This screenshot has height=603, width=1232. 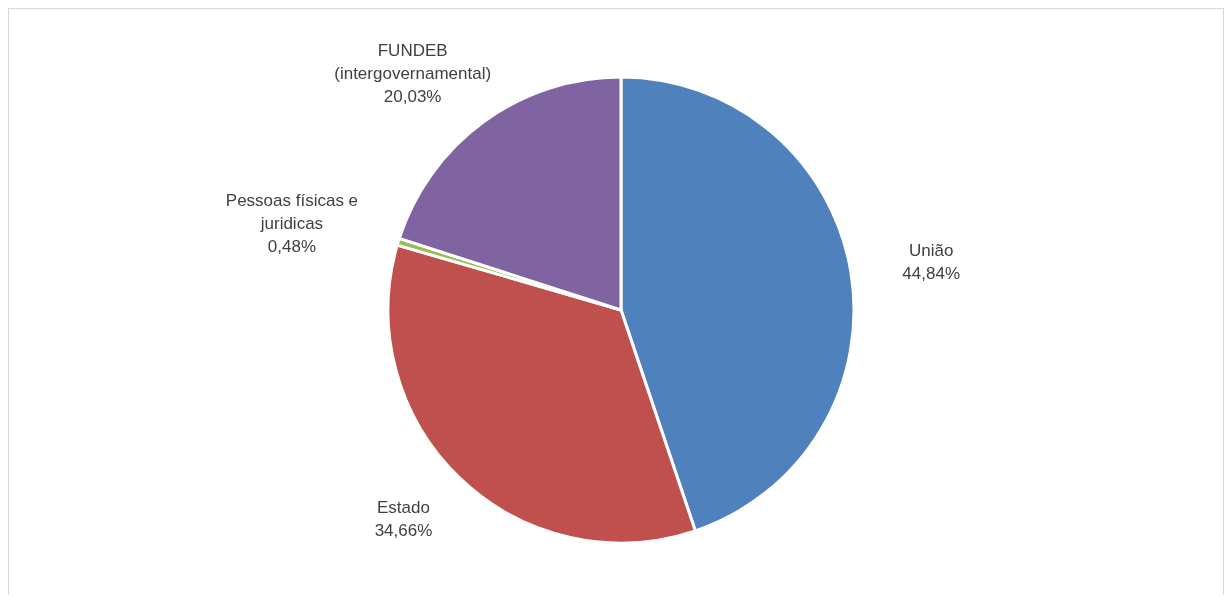 What do you see at coordinates (403, 508) in the screenshot?
I see `slice-label: Estado` at bounding box center [403, 508].